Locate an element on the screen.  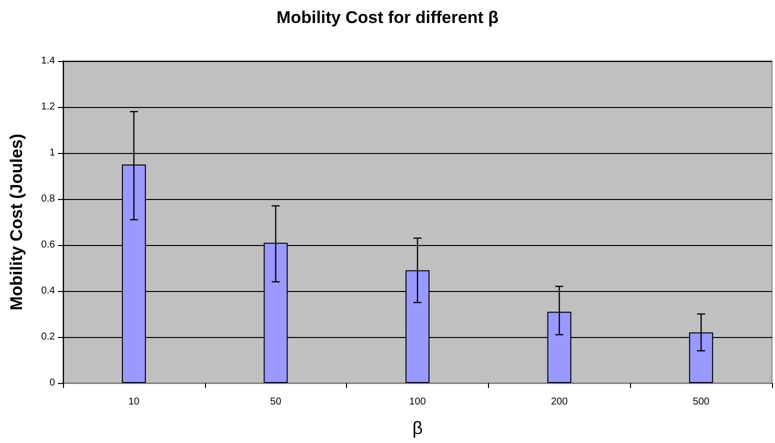
y-tick-label: 1.2 is located at coordinates (48, 107).